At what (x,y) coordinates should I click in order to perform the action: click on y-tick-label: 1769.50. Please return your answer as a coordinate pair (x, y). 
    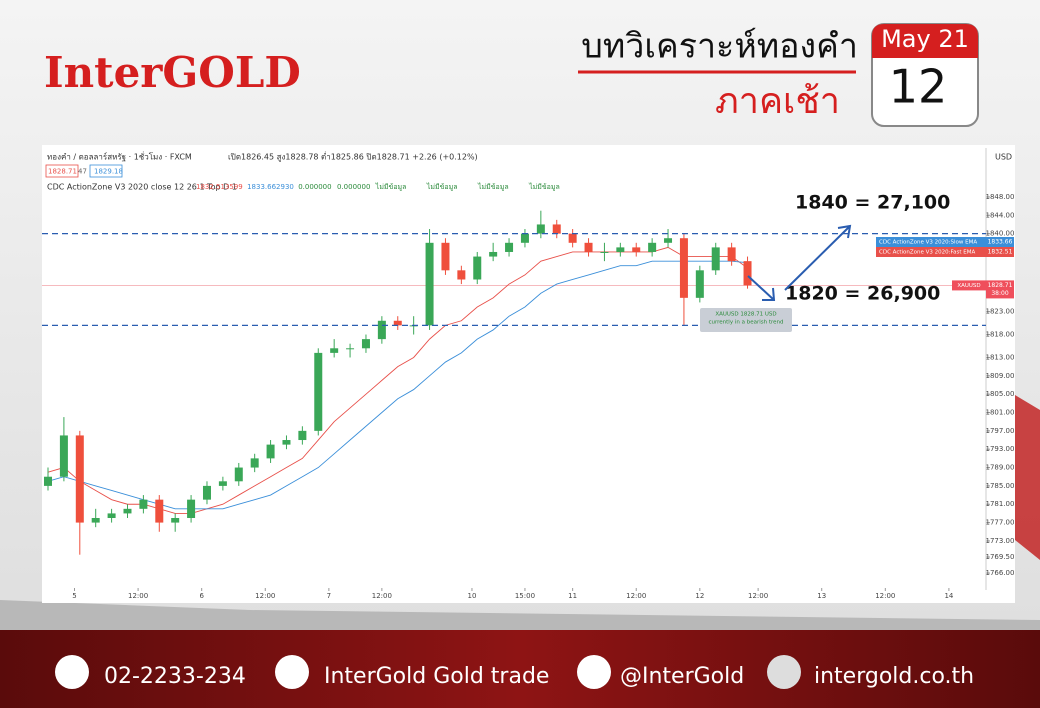
    Looking at the image, I should click on (1000, 557).